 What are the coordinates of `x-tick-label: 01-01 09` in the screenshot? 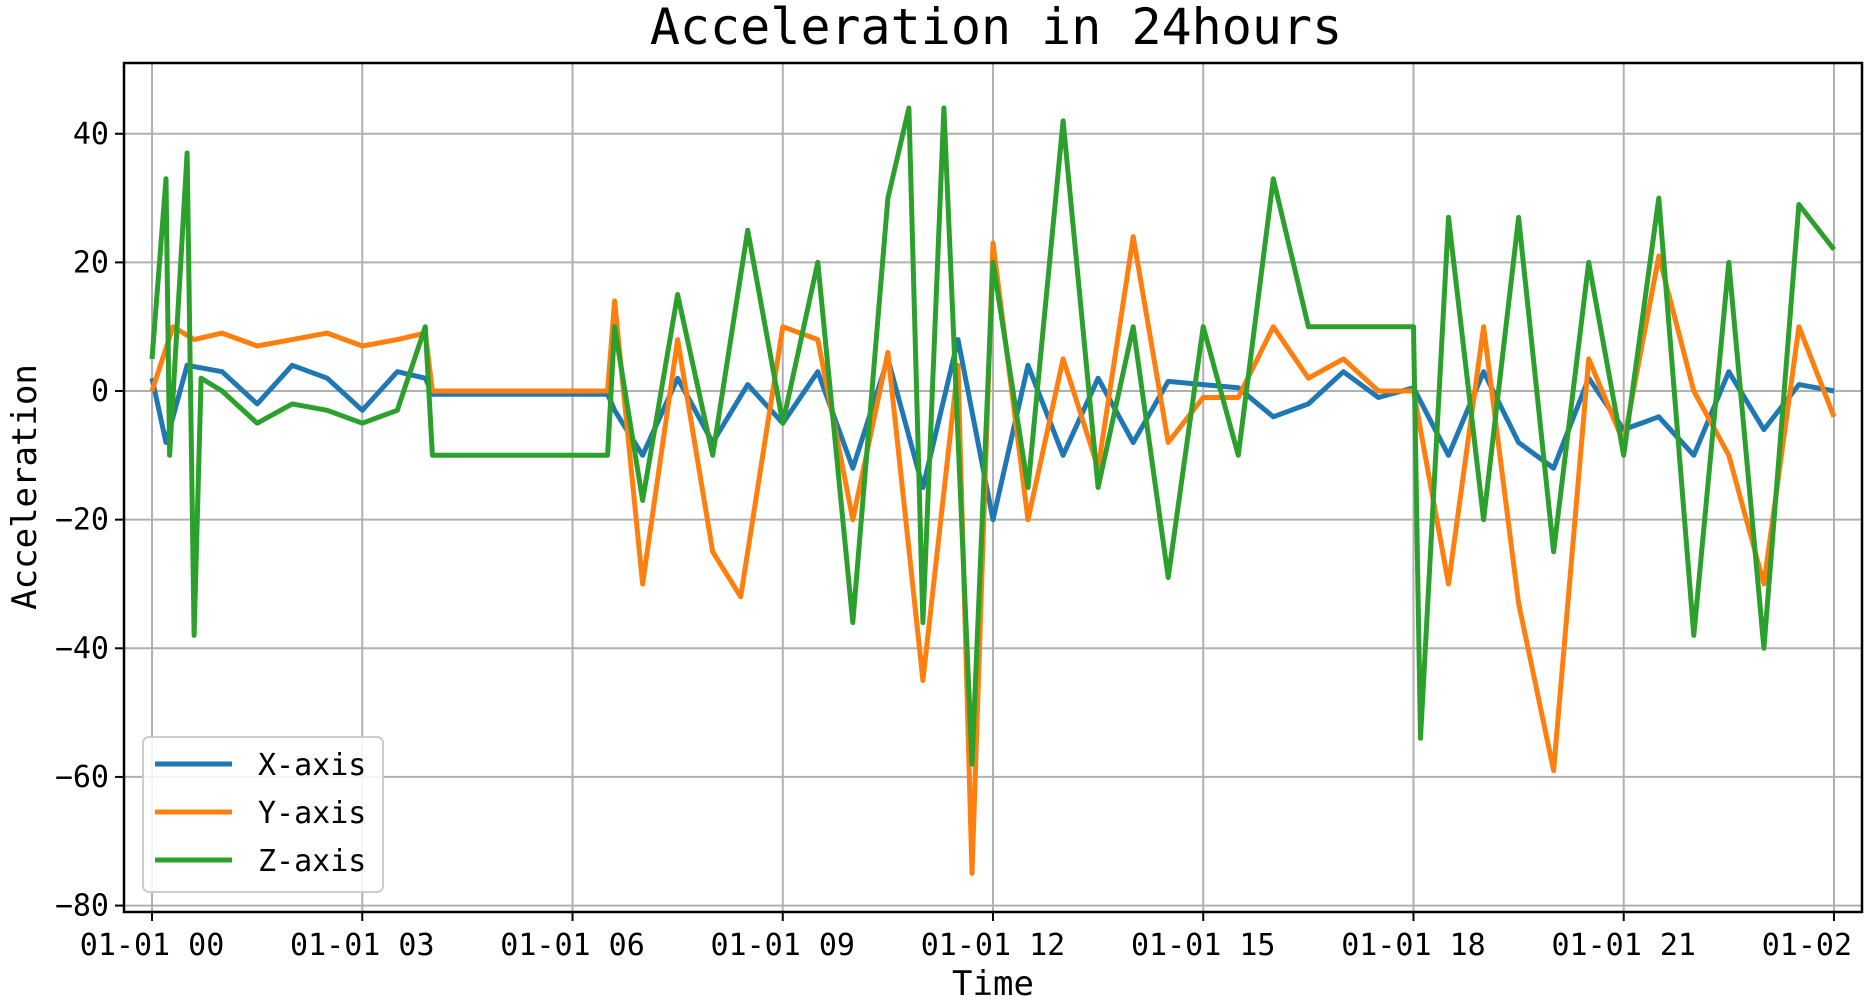 It's located at (783, 945).